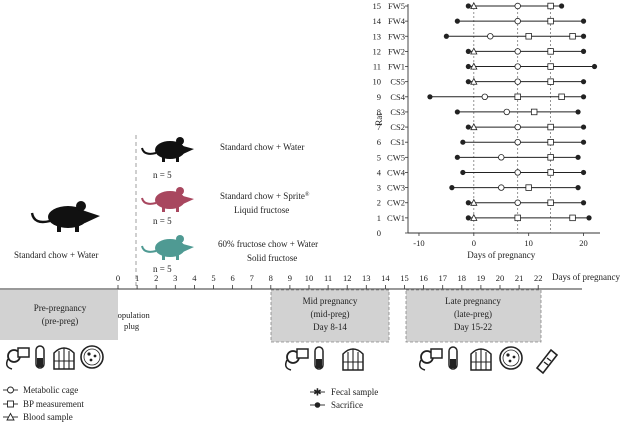 Image resolution: width=625 pixels, height=423 pixels. What do you see at coordinates (462, 278) in the screenshot?
I see `timeline-tick-label: 18` at bounding box center [462, 278].